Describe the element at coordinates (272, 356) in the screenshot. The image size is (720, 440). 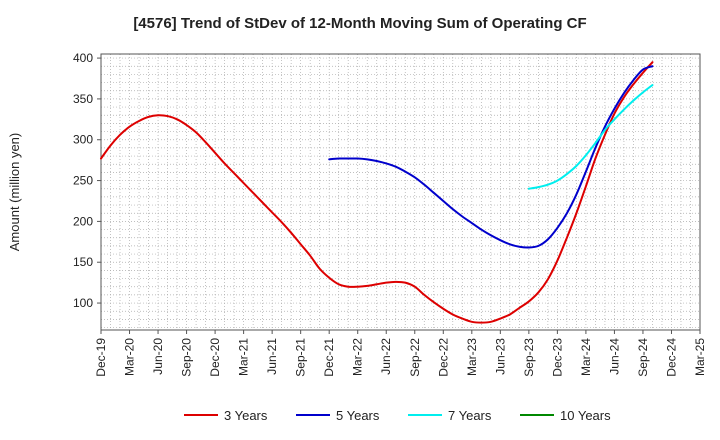
I see `x-tick-label: Jun-21` at that location.